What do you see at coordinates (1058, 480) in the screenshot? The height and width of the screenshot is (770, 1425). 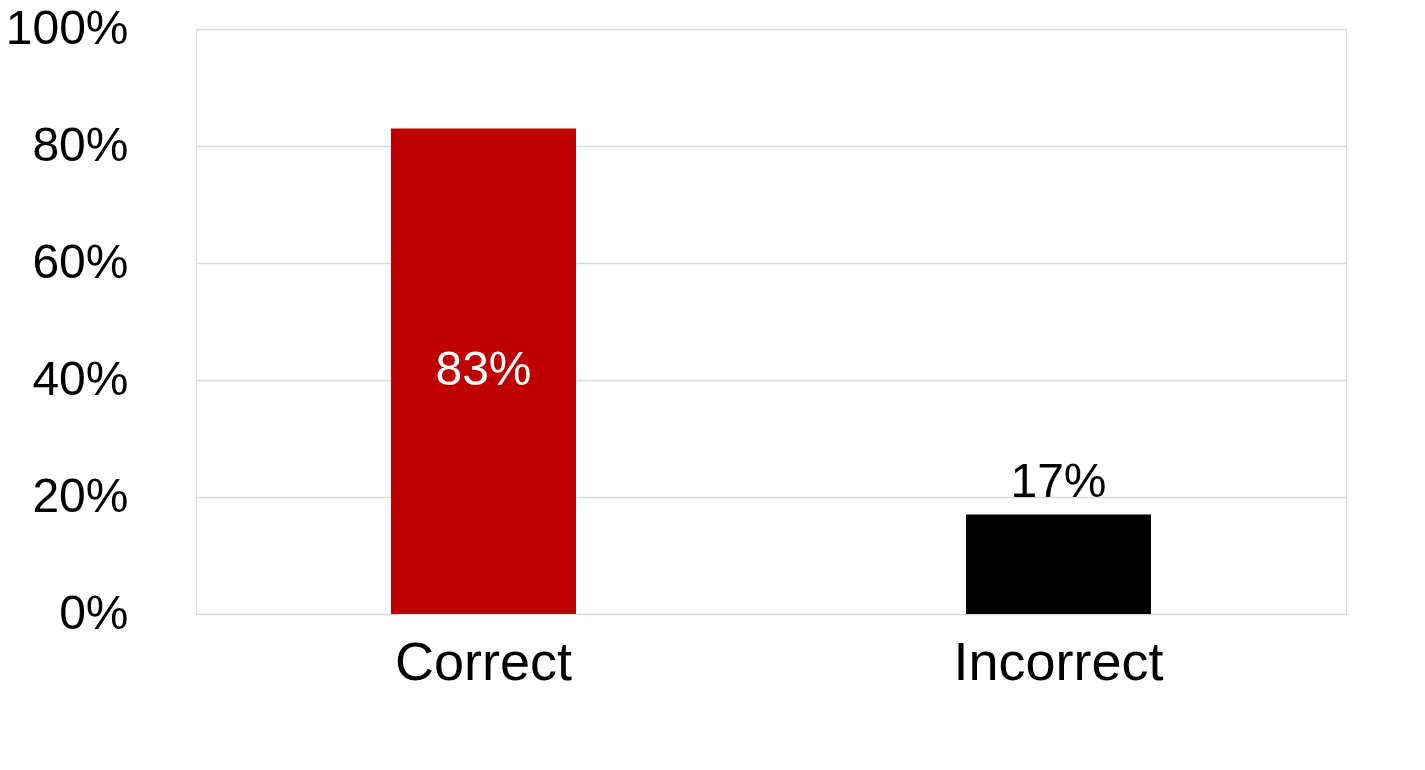 I see `data-label: 17%` at bounding box center [1058, 480].